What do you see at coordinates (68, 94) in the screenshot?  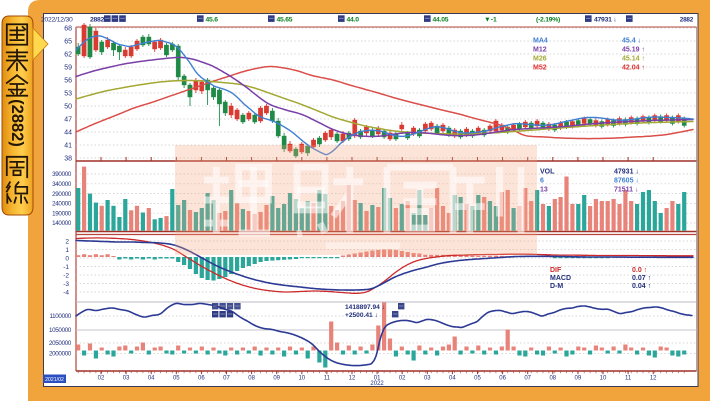 I see `svg-text: 53` at bounding box center [68, 94].